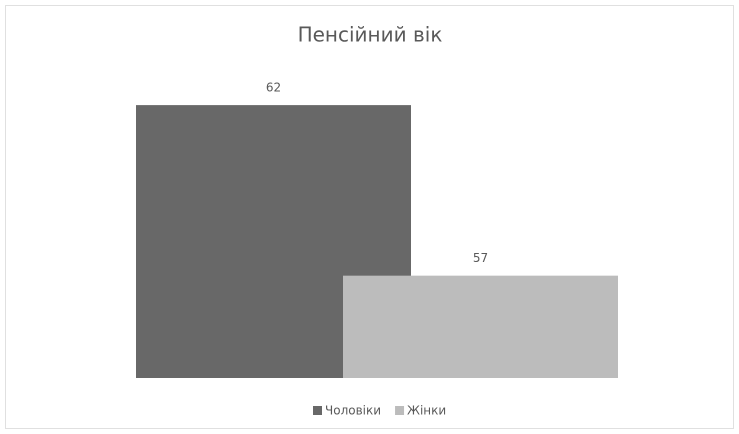 The height and width of the screenshot is (434, 739). What do you see at coordinates (353, 411) in the screenshot?
I see `legend-label: Чоловіки` at bounding box center [353, 411].